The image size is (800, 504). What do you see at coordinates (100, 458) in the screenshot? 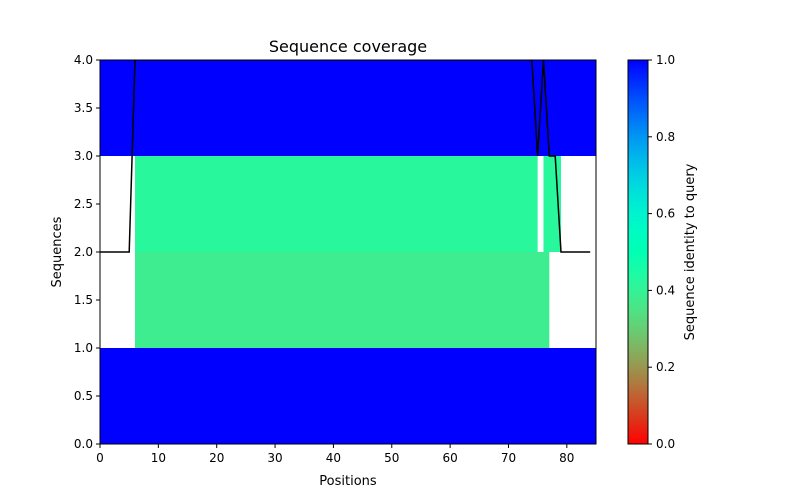
I see `x-tick-label: 0` at bounding box center [100, 458].